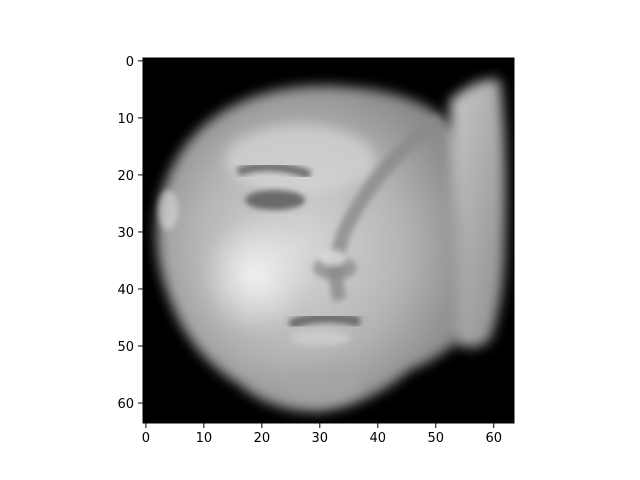 Image resolution: width=640 pixels, height=480 pixels. What do you see at coordinates (125, 290) in the screenshot?
I see `y-tick-label: 40` at bounding box center [125, 290].